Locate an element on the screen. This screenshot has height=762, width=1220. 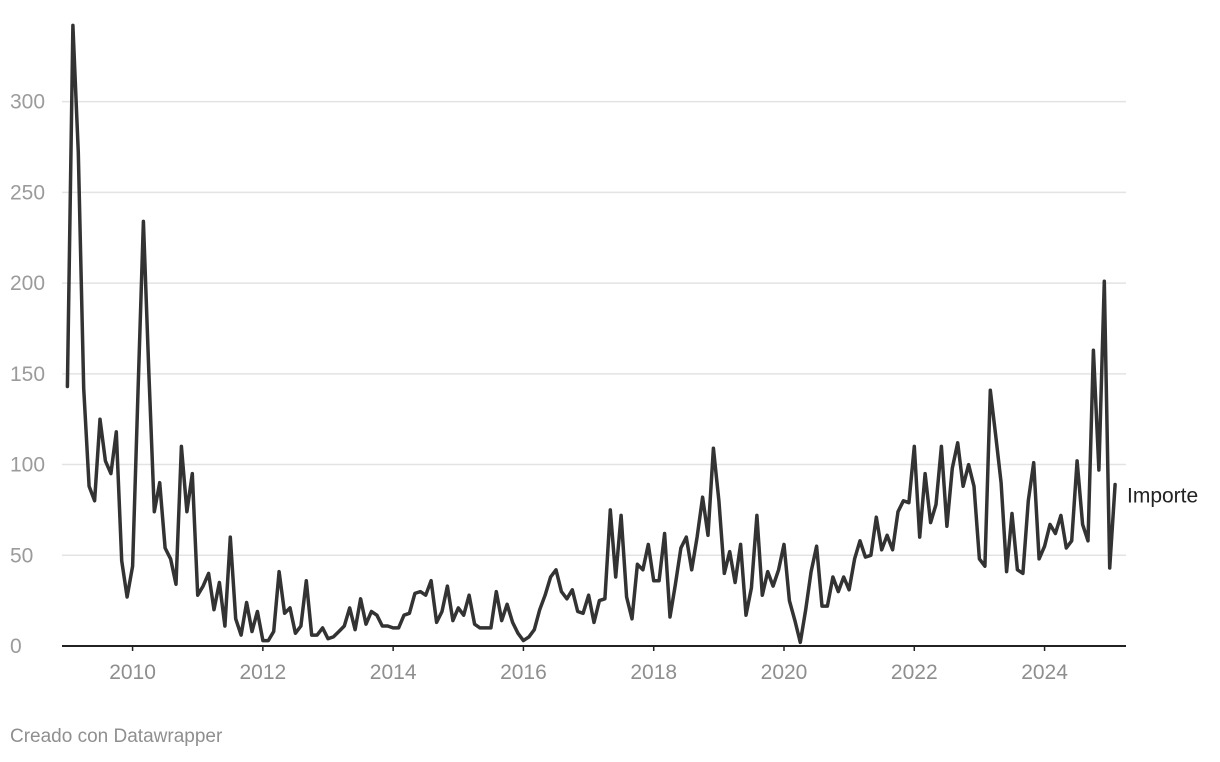
y-tick-label: 150 is located at coordinates (27, 374).